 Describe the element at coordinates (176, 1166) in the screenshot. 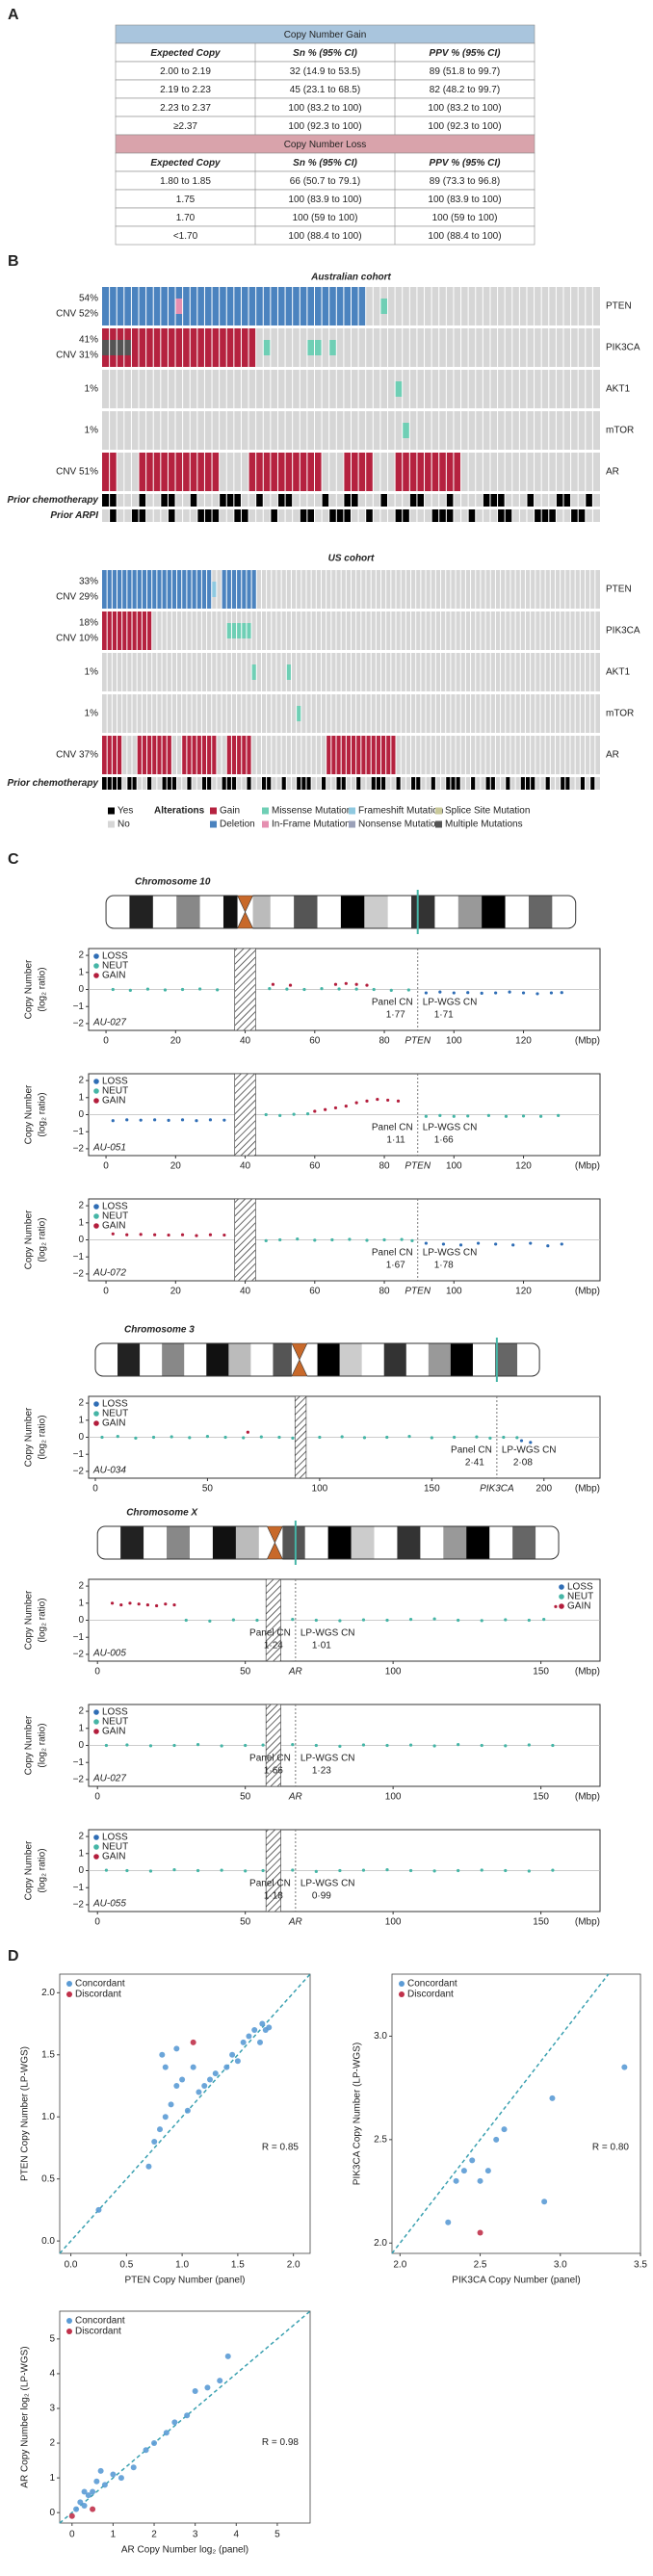

I see `x-tick-label: 20` at that location.